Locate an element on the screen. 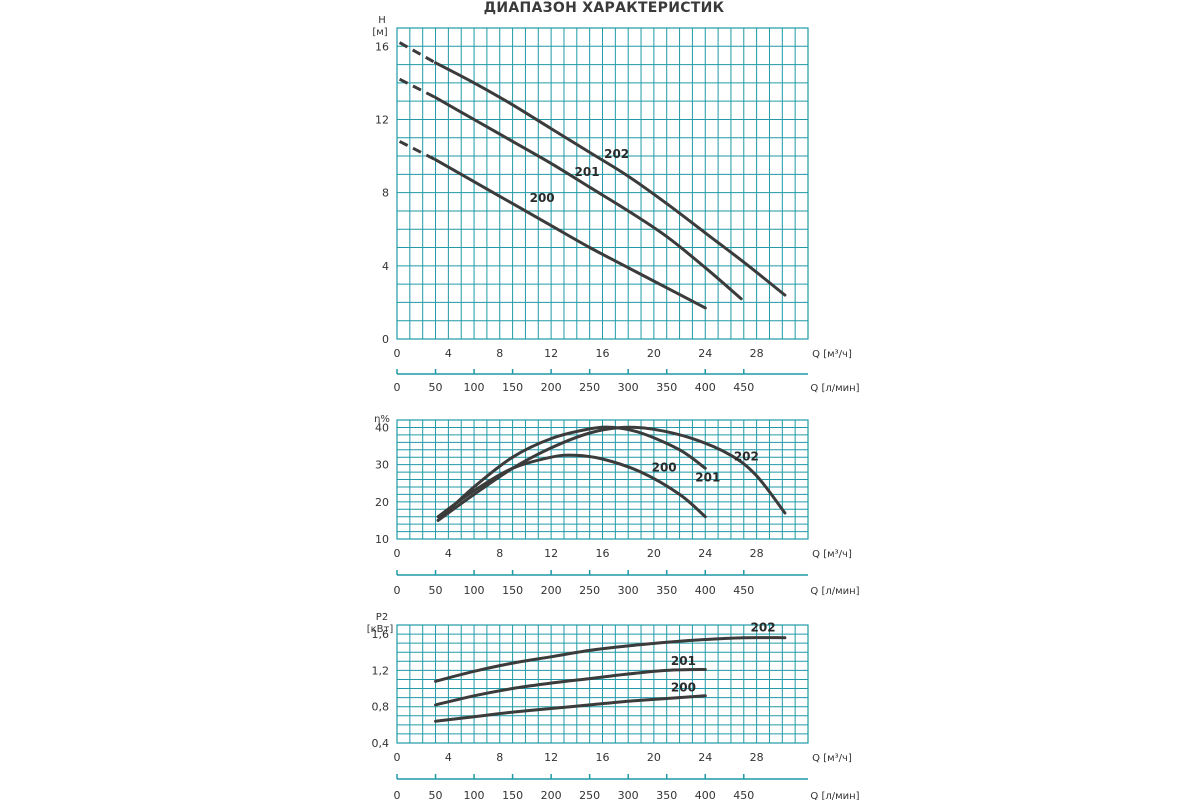 Image resolution: width=1200 pixels, height=800 pixels. efficiency-xtick-label: 20 is located at coordinates (654, 553).